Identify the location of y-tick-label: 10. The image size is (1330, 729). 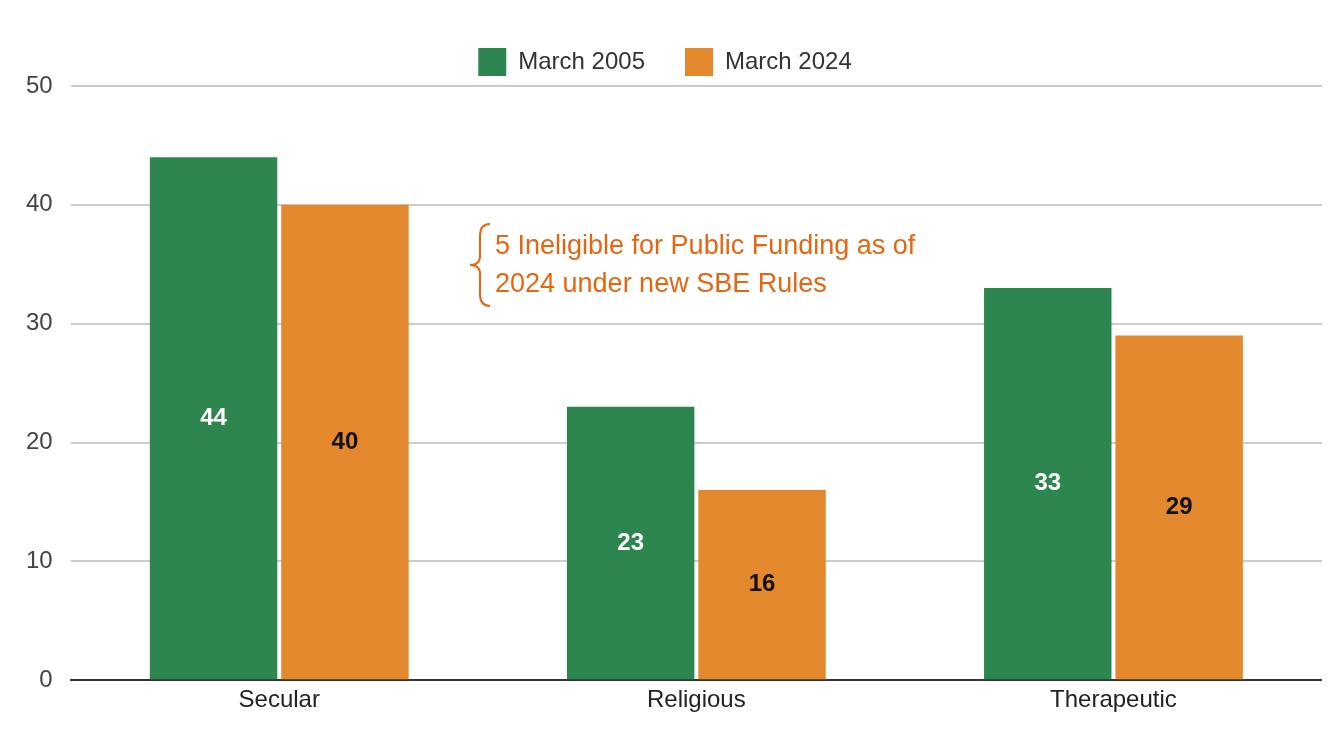
(39, 559).